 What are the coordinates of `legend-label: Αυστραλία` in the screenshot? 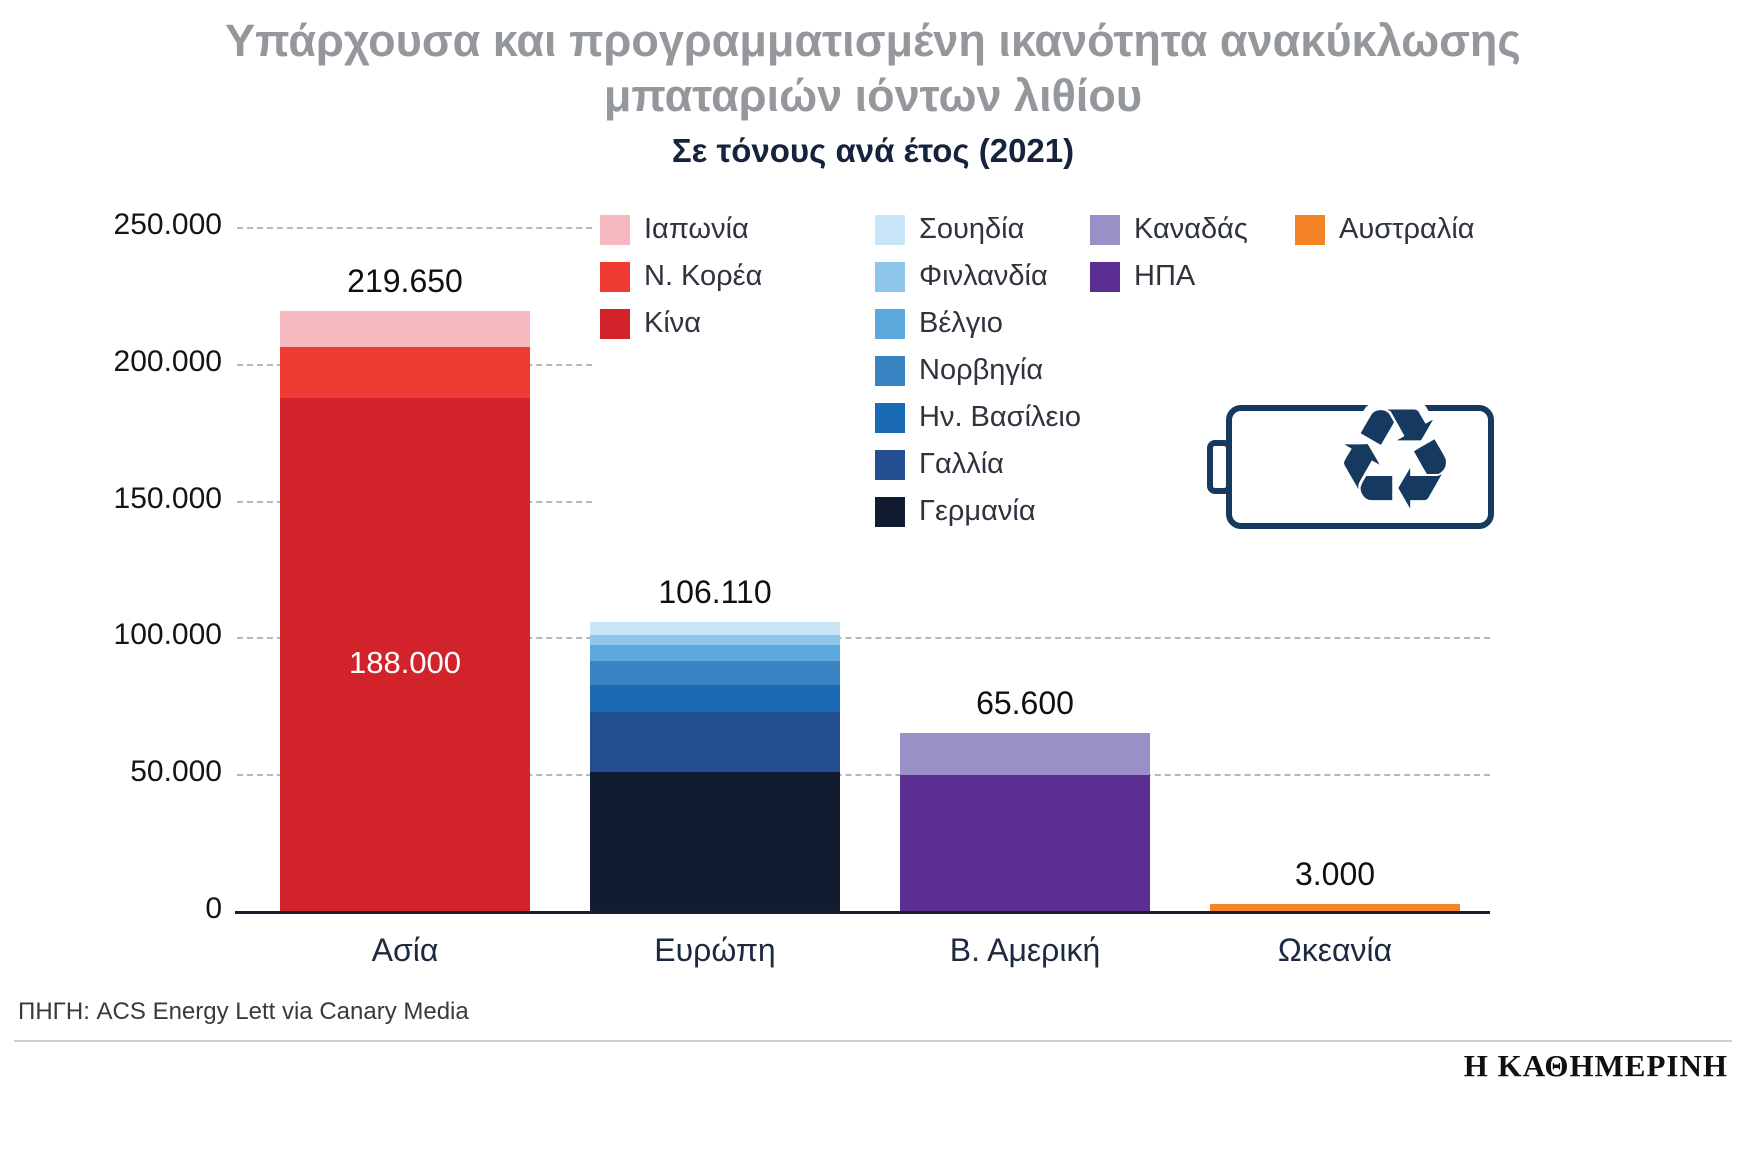 It's located at (1407, 229).